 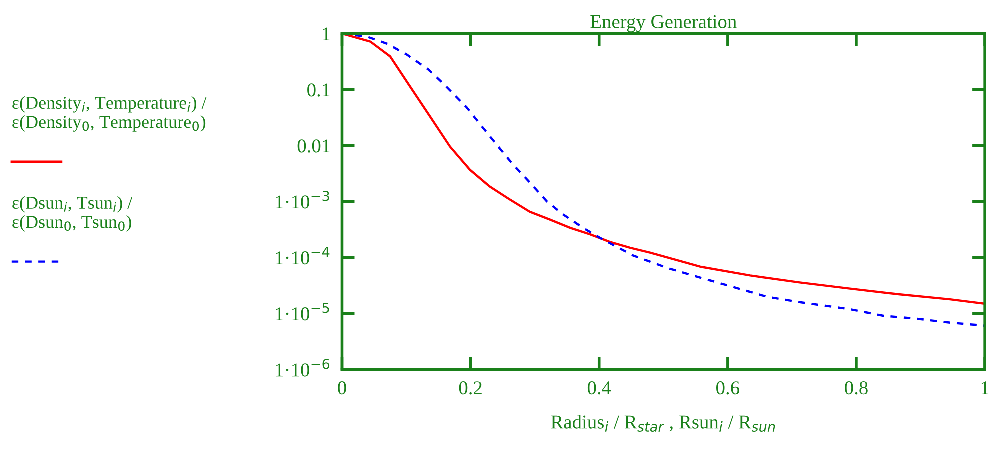 I want to click on y-tick-label: 0.1, so click(x=319, y=90).